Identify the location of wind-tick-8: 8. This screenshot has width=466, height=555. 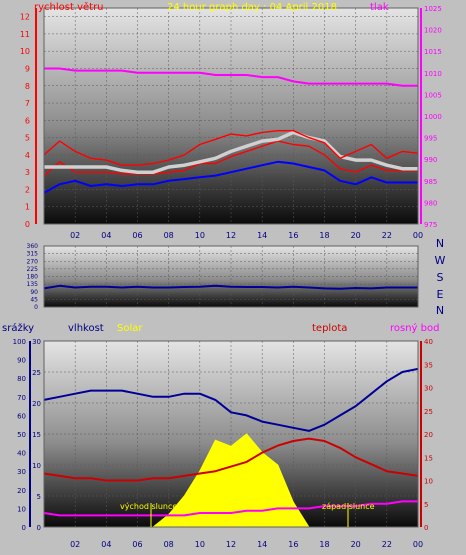
(27, 86).